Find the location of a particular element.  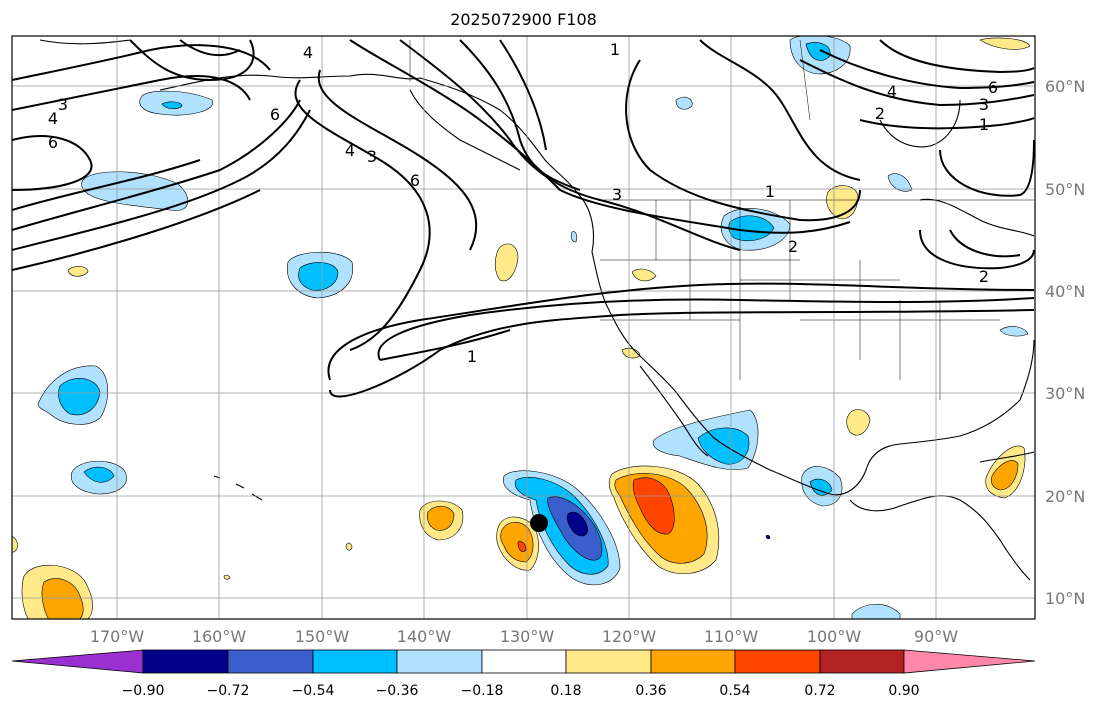

colorbar-extend-min is located at coordinates (77, 661).